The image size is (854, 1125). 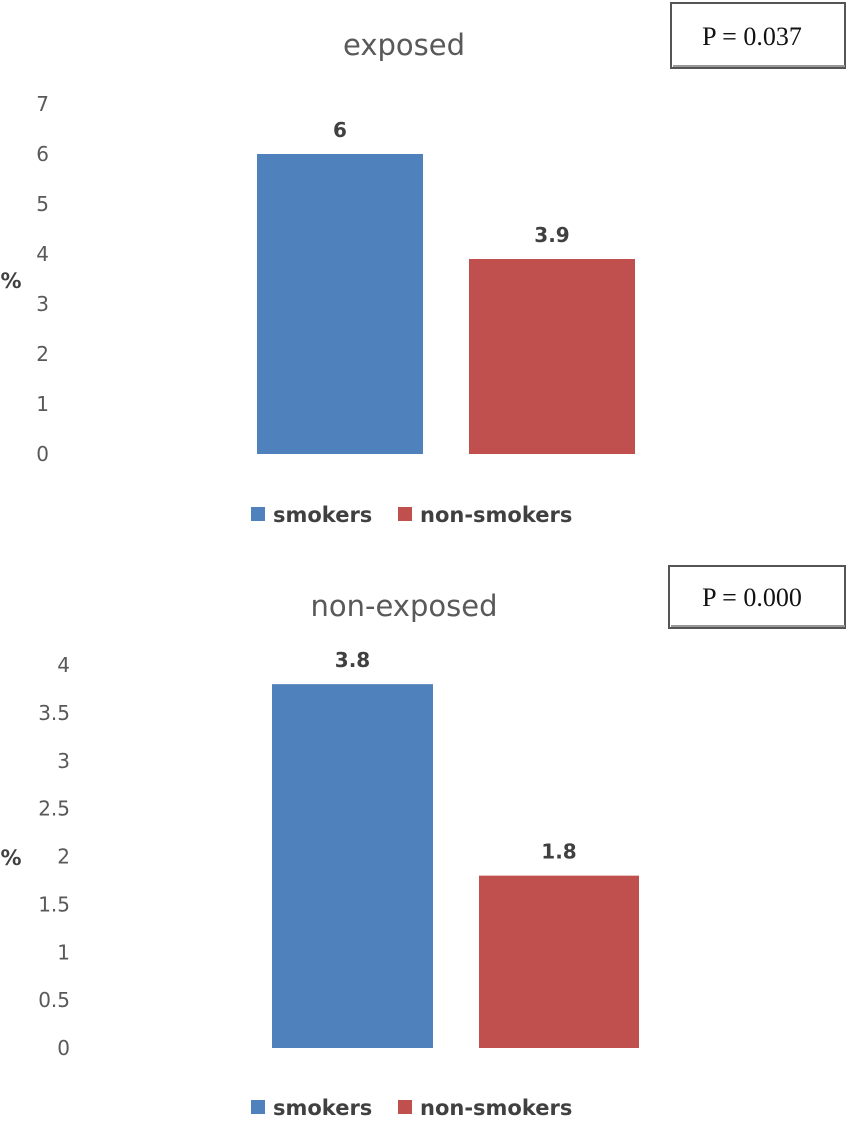 I want to click on chart-title: exposed, so click(x=404, y=45).